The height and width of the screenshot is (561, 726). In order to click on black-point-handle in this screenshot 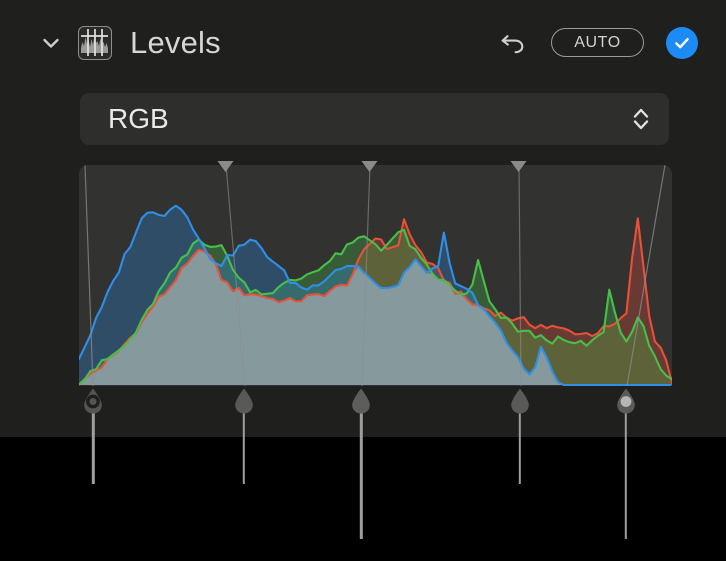, I will do `click(93, 402)`.